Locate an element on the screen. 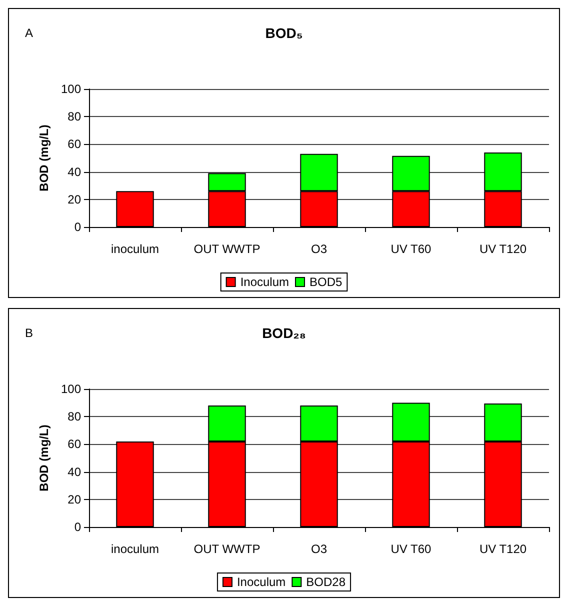 The image size is (570, 610). legend-label: BOD5 is located at coordinates (326, 282).